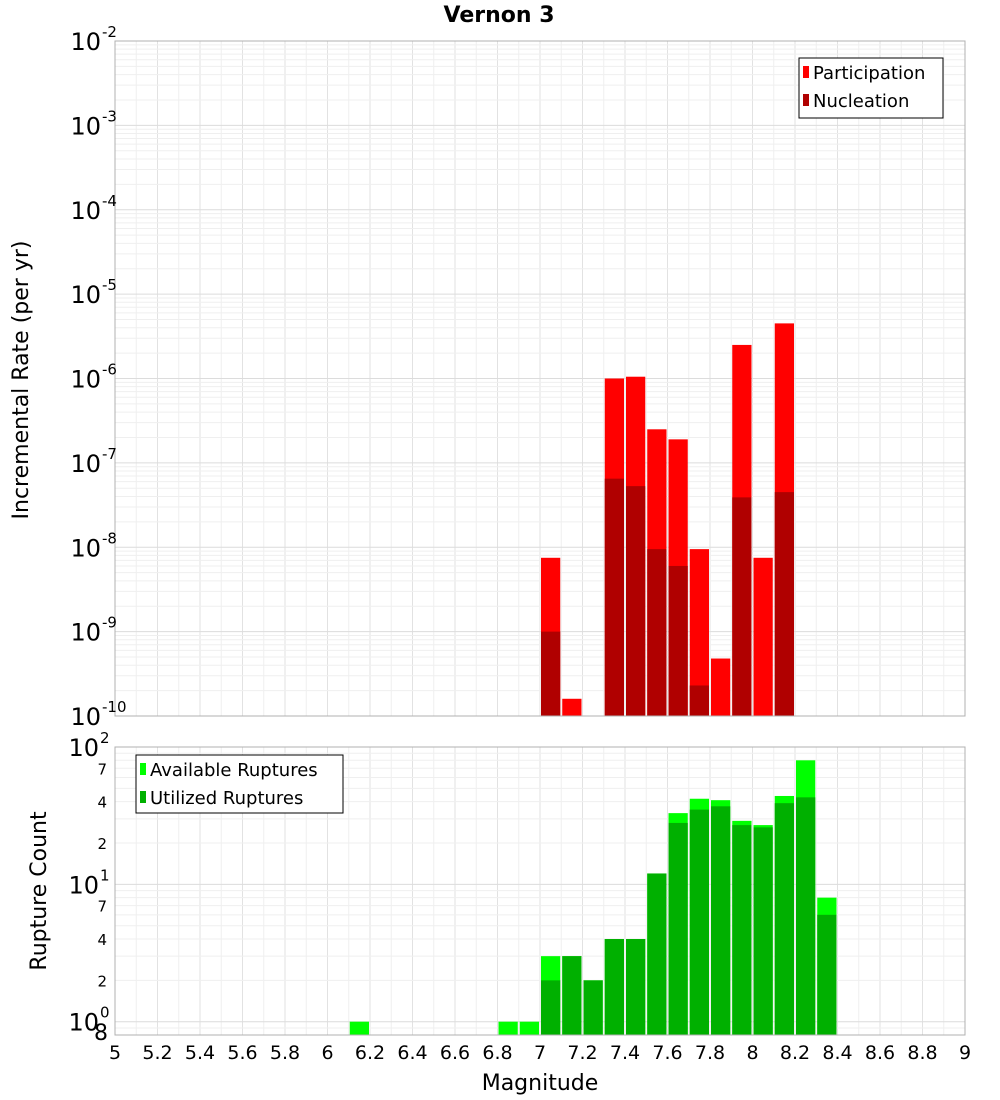 The height and width of the screenshot is (1100, 1000). Describe the element at coordinates (157, 1053) in the screenshot. I see `x-tick-label: 5.2` at that location.